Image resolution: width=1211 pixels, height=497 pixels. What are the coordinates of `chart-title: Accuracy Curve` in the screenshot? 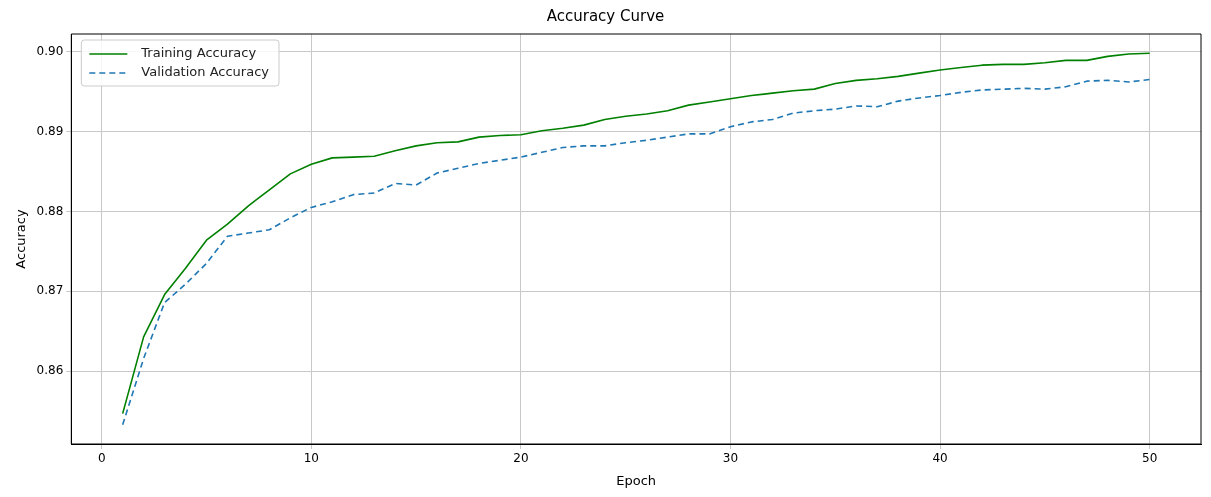 It's located at (605, 15).